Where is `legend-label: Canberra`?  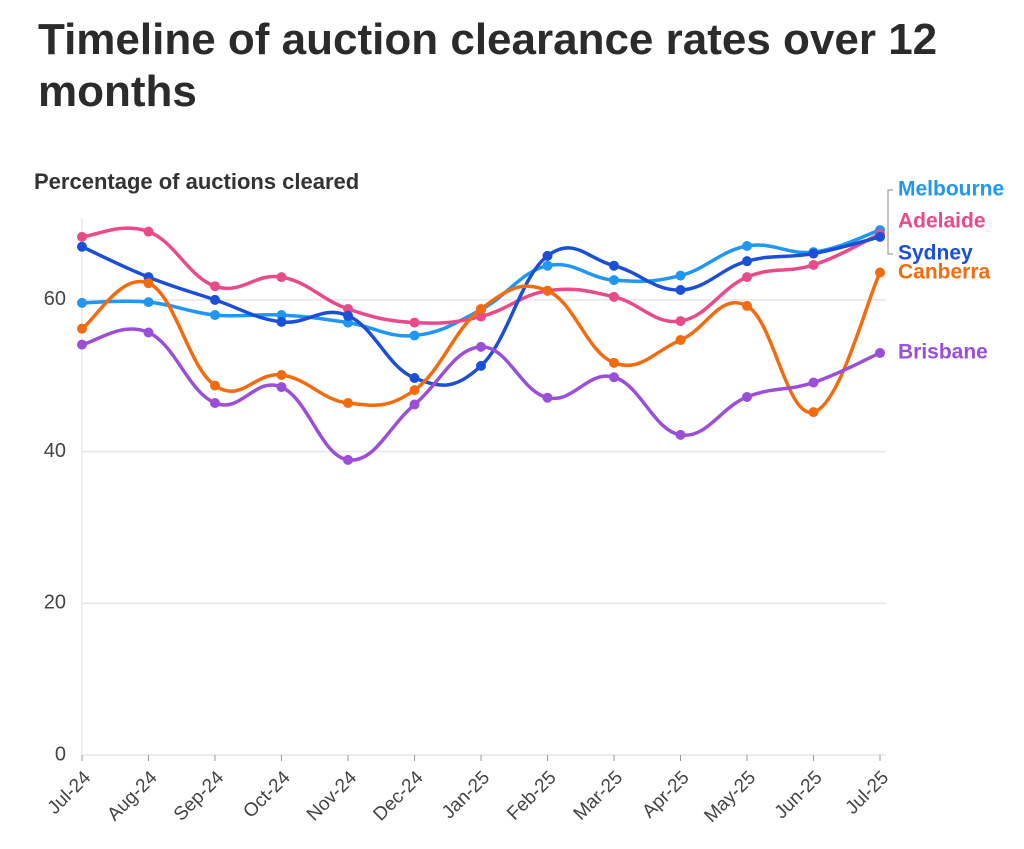 legend-label: Canberra is located at coordinates (944, 272).